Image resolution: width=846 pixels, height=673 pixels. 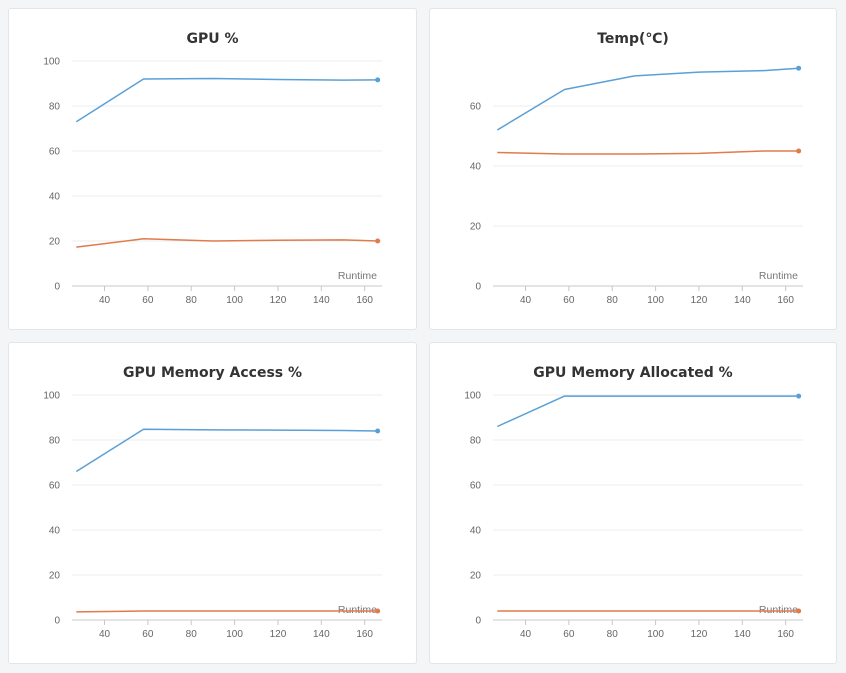 I want to click on chart-title: Temp(℃), so click(x=633, y=39).